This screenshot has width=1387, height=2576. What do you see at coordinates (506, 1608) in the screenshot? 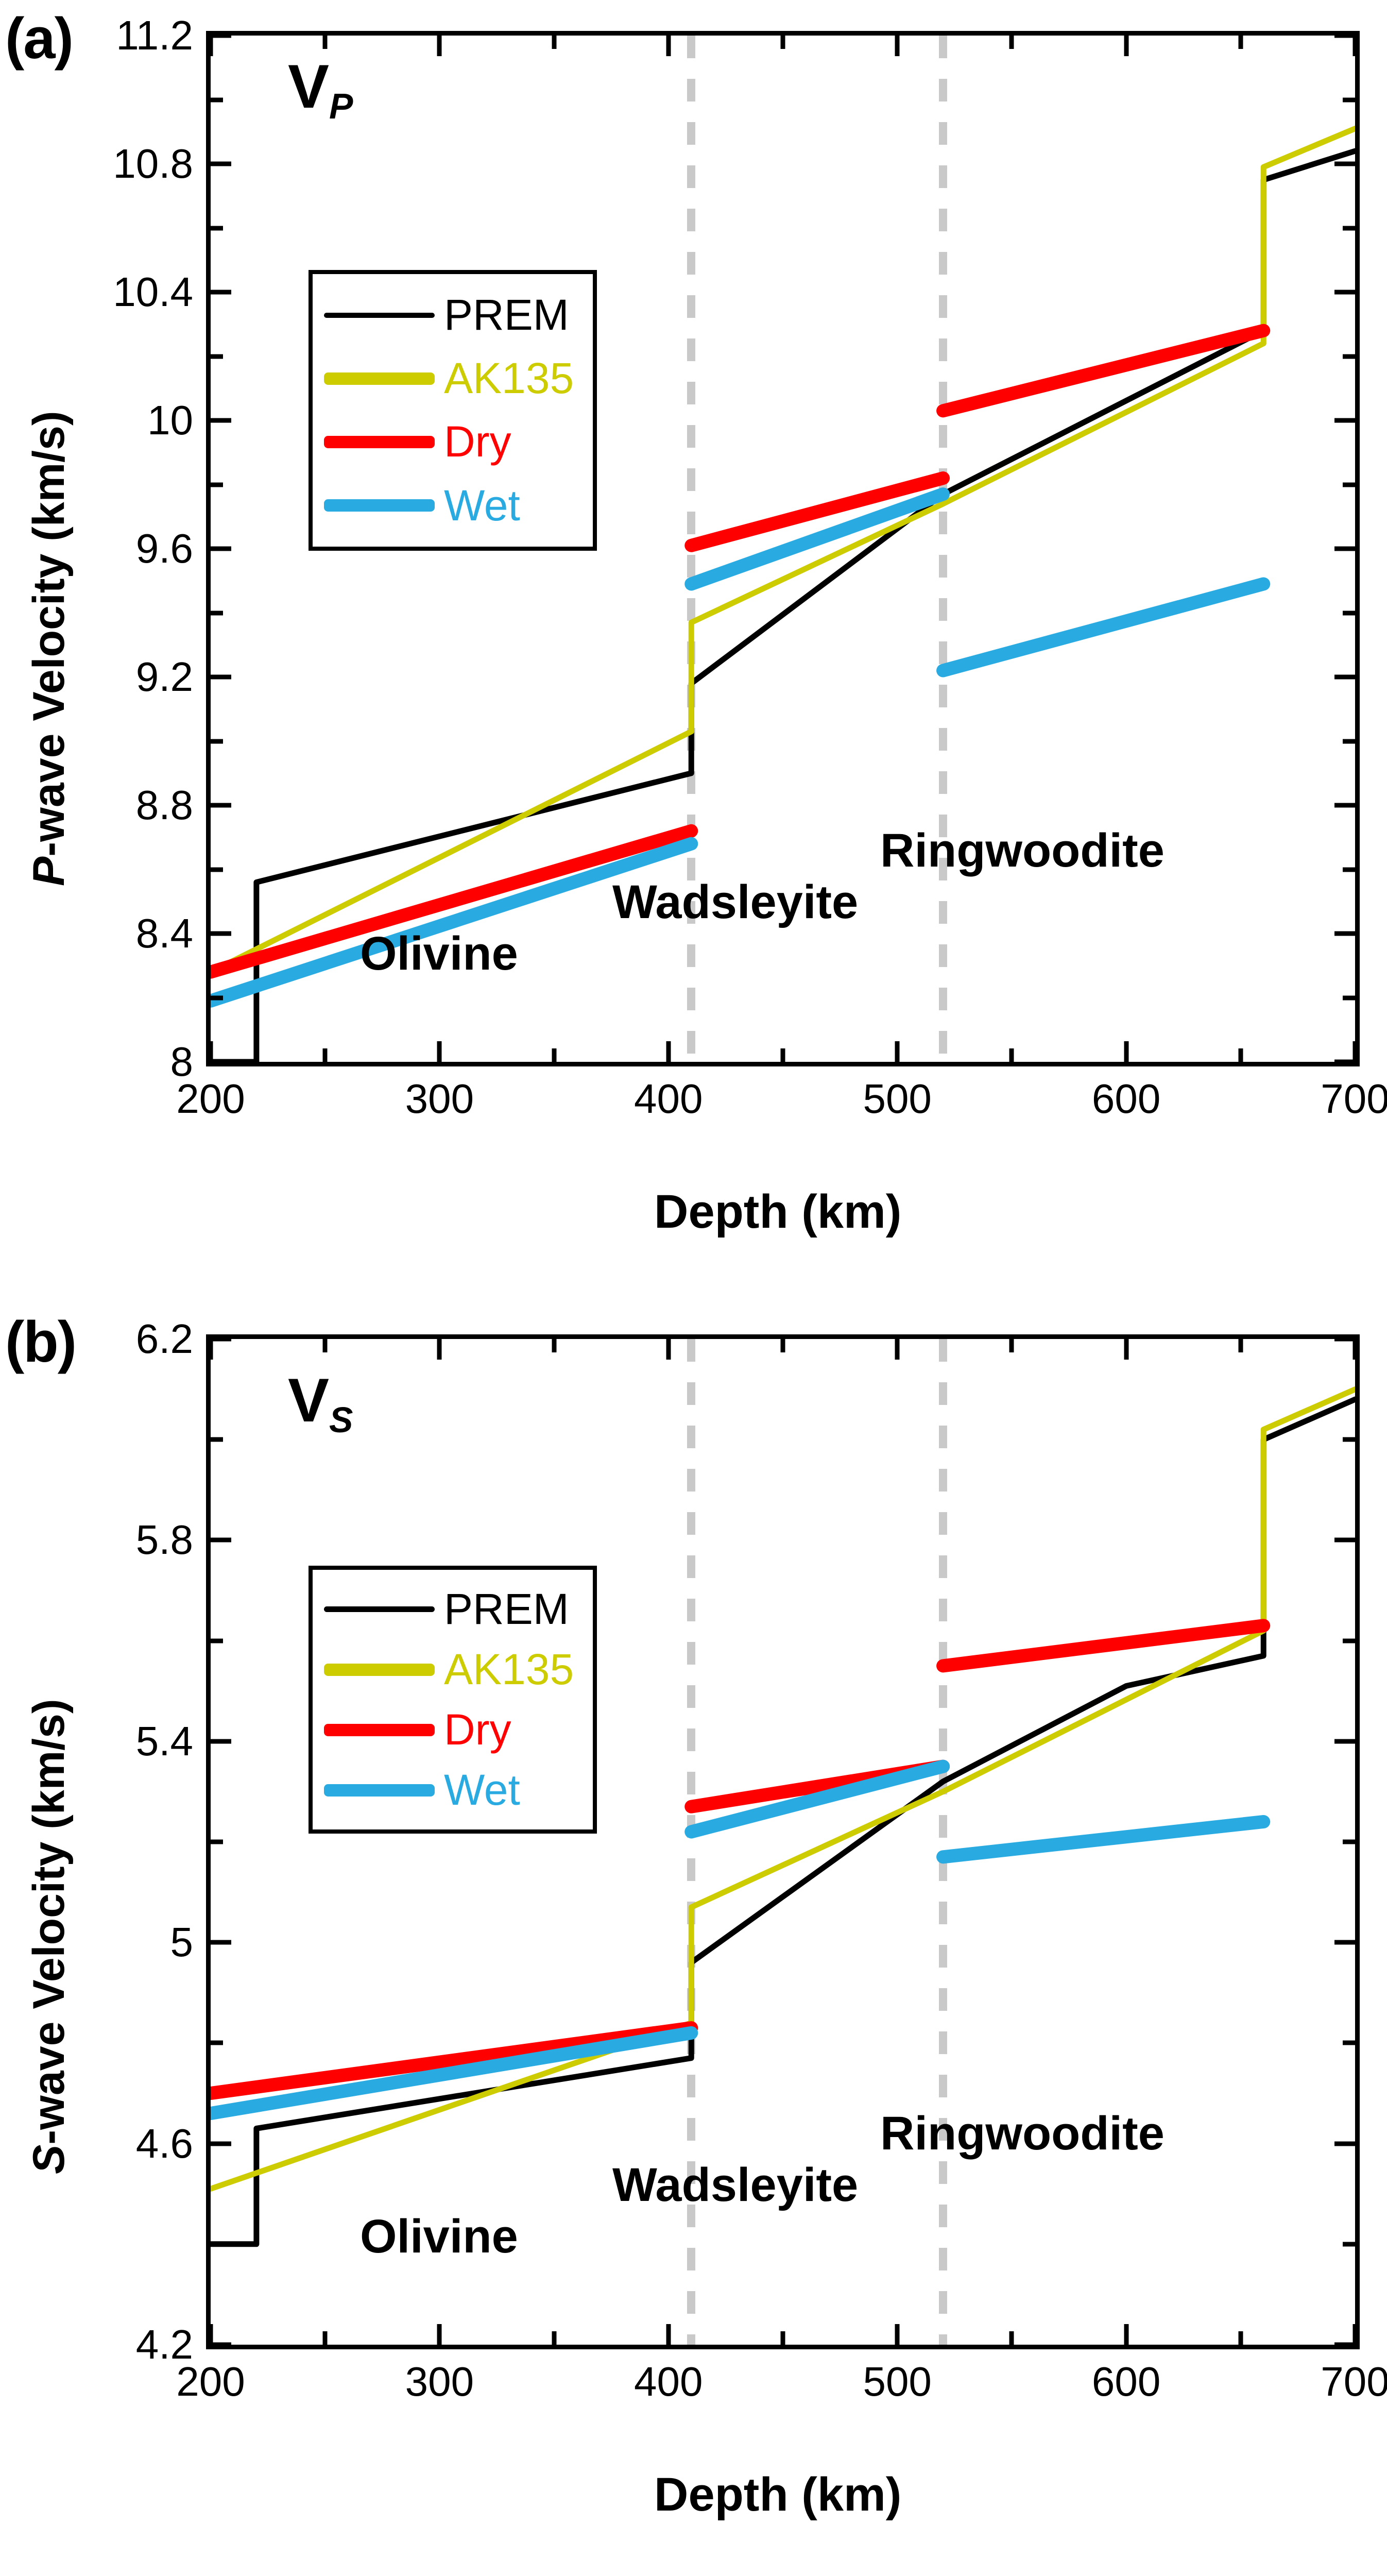
I see `legend-label-prem: PREM` at bounding box center [506, 1608].